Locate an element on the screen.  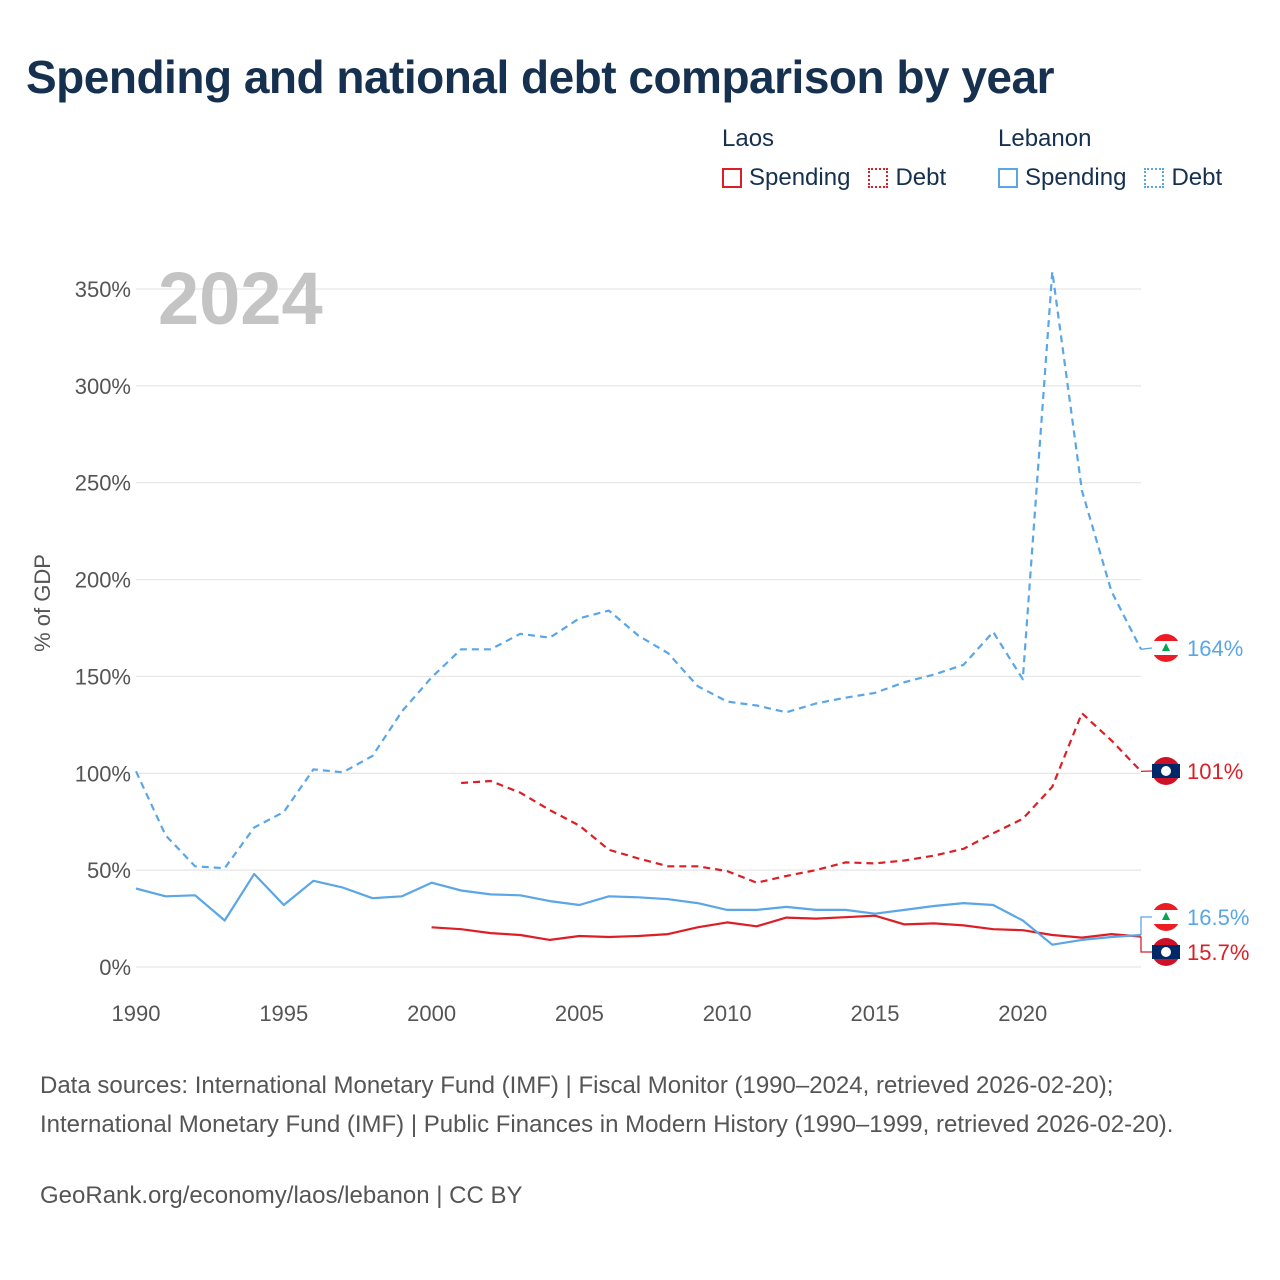
y-tick-label: 150% is located at coordinates (103, 676).